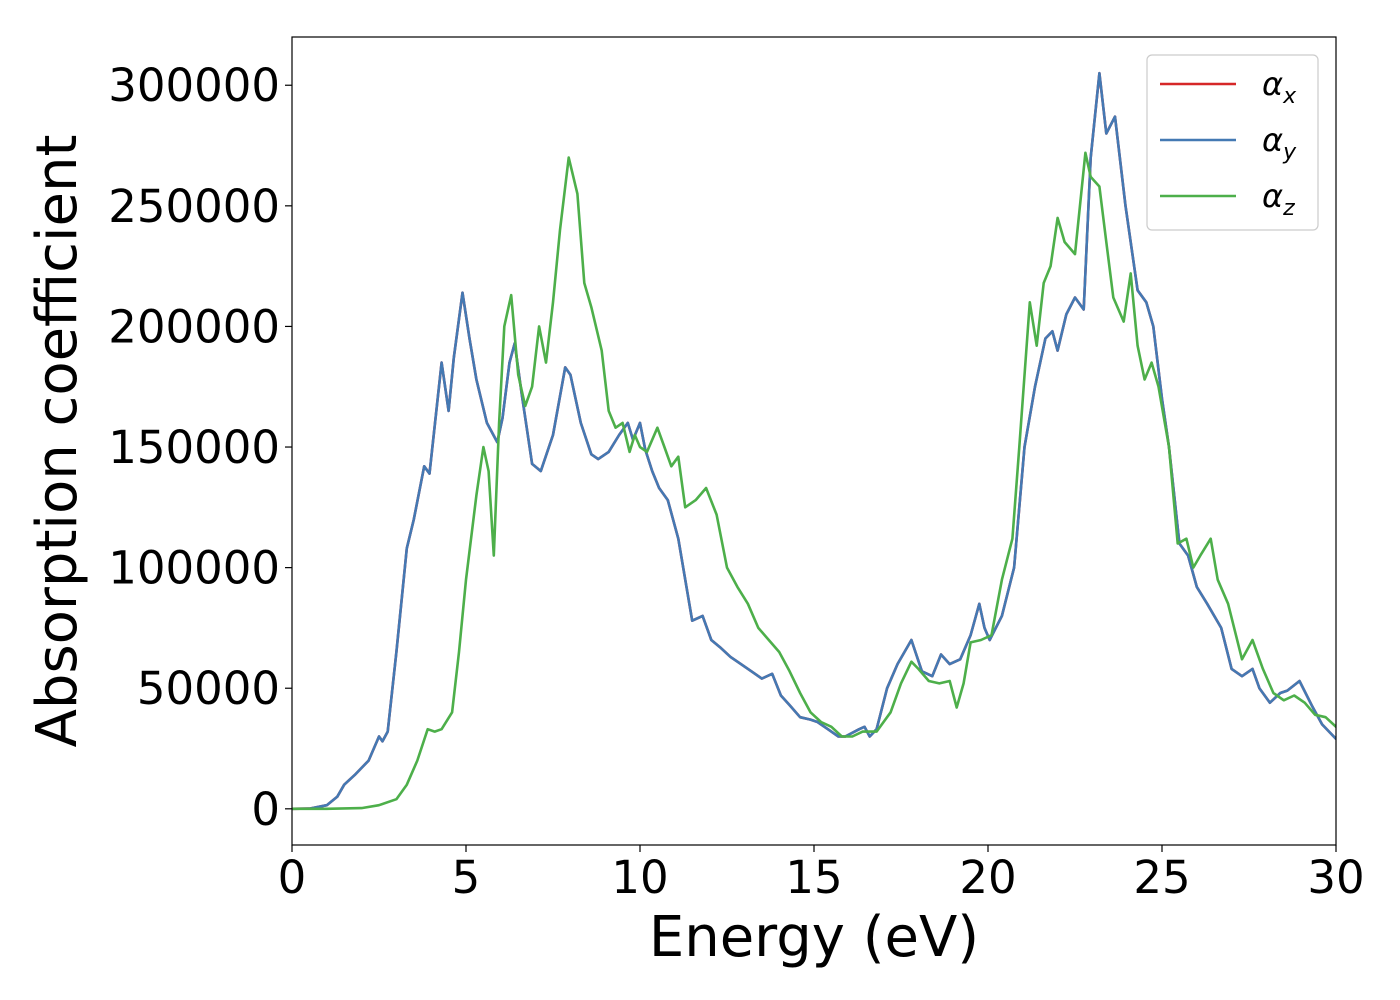 Image resolution: width=1400 pixels, height=1000 pixels. I want to click on y-tick-label: 50000, so click(208, 688).